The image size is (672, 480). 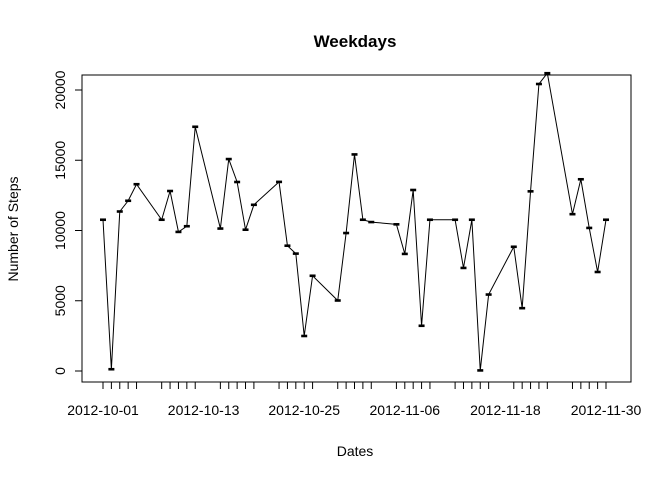 What do you see at coordinates (505, 410) in the screenshot?
I see `x-tick-label: 2012-11-18` at bounding box center [505, 410].